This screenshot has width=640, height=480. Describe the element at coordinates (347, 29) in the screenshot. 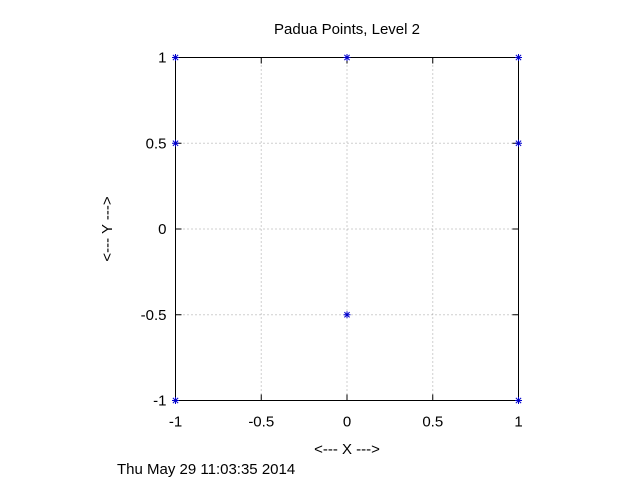

I see `chart-title: Padua Points, Level 2` at that location.